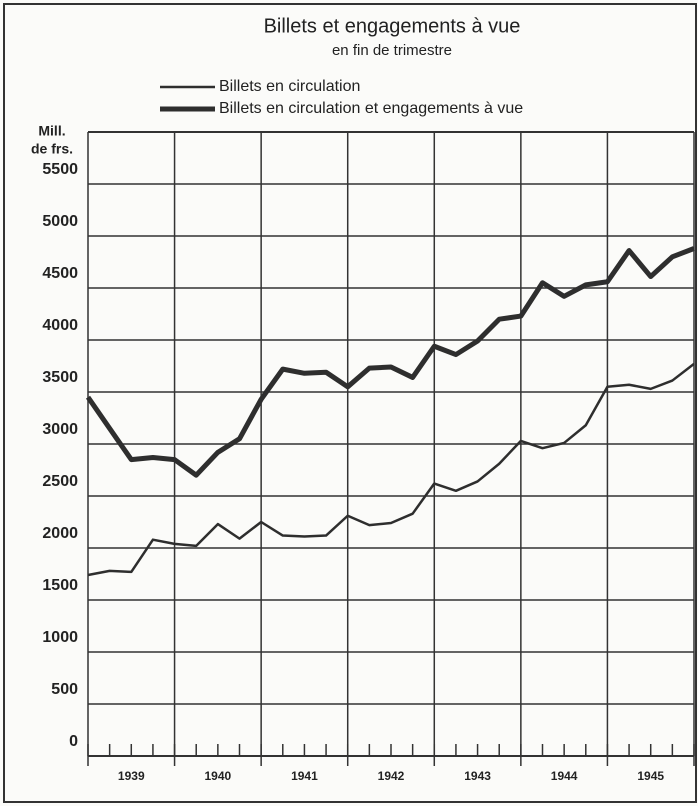 The width and height of the screenshot is (698, 806). Describe the element at coordinates (51, 131) in the screenshot. I see `y-axis-label: Mill.` at that location.